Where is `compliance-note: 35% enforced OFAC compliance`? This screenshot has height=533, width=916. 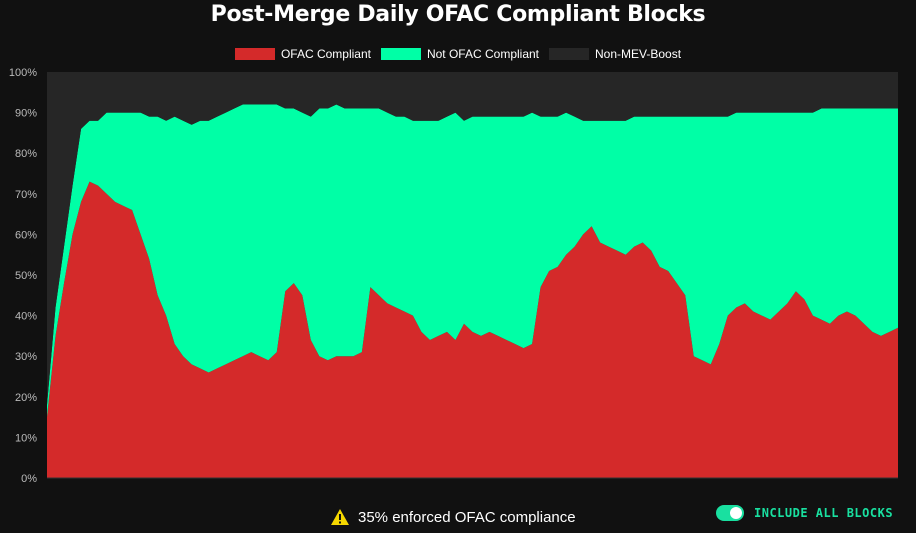
compliance-note: 35% enforced OFAC compliance is located at coordinates (453, 517).